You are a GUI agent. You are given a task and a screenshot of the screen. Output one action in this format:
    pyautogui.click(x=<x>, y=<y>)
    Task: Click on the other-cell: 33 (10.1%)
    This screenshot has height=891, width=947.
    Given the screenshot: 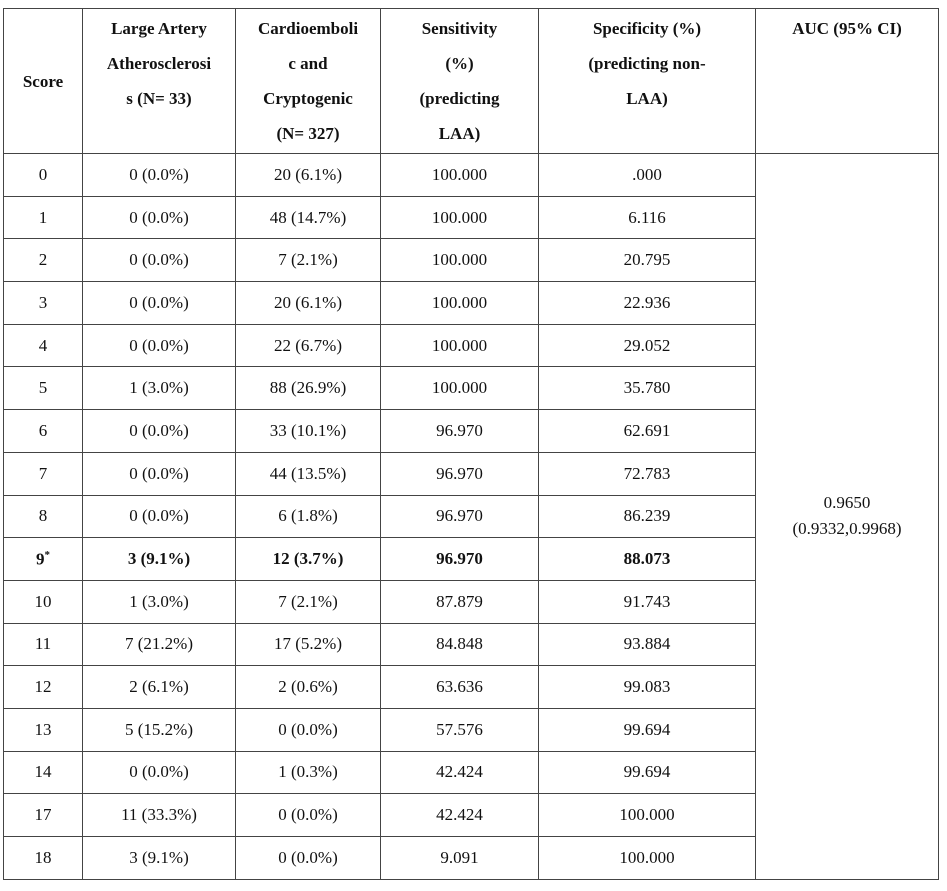 What is the action you would take?
    pyautogui.click(x=308, y=431)
    